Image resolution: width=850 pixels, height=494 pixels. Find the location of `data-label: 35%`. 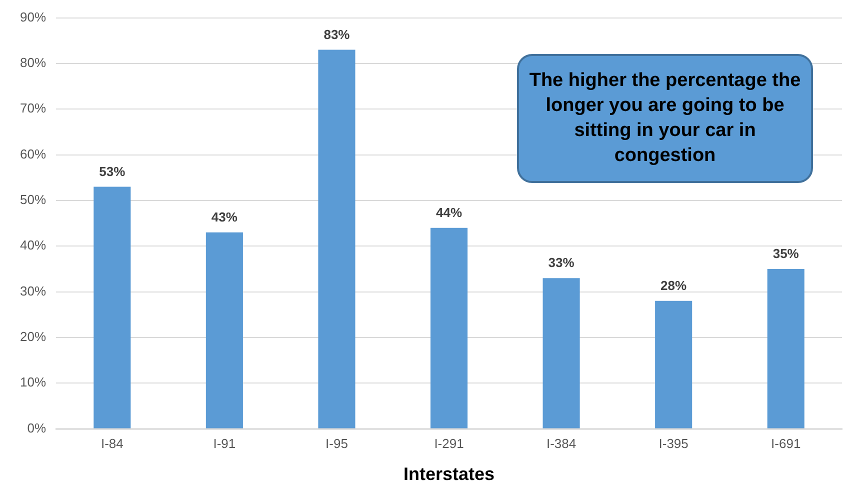

data-label: 35% is located at coordinates (786, 254).